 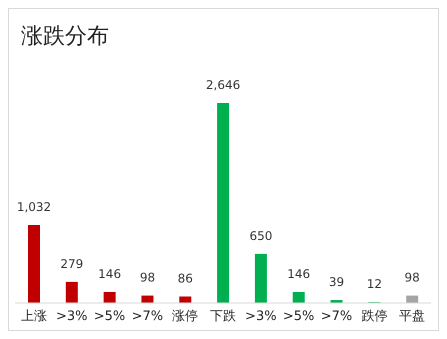 I want to click on x-tick-label: 涨停, so click(x=185, y=316).